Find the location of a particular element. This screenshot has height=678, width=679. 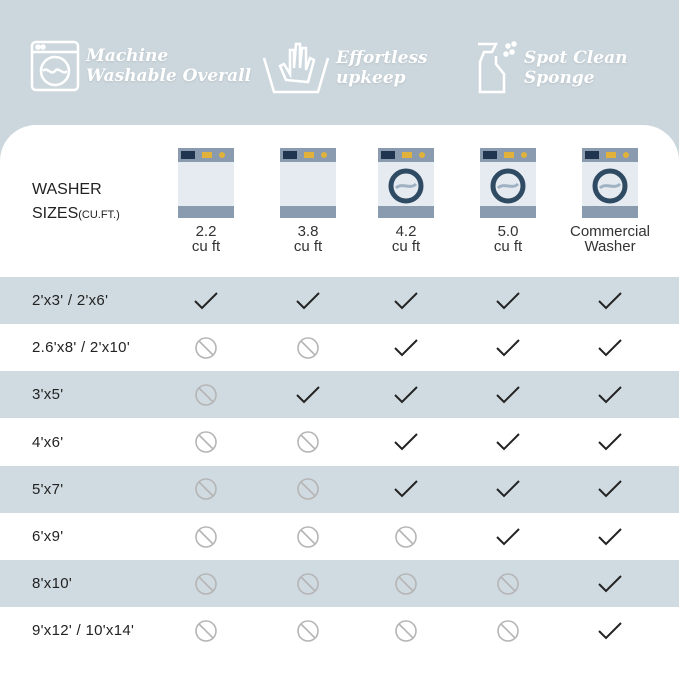

feature-line: Machine is located at coordinates (127, 56).